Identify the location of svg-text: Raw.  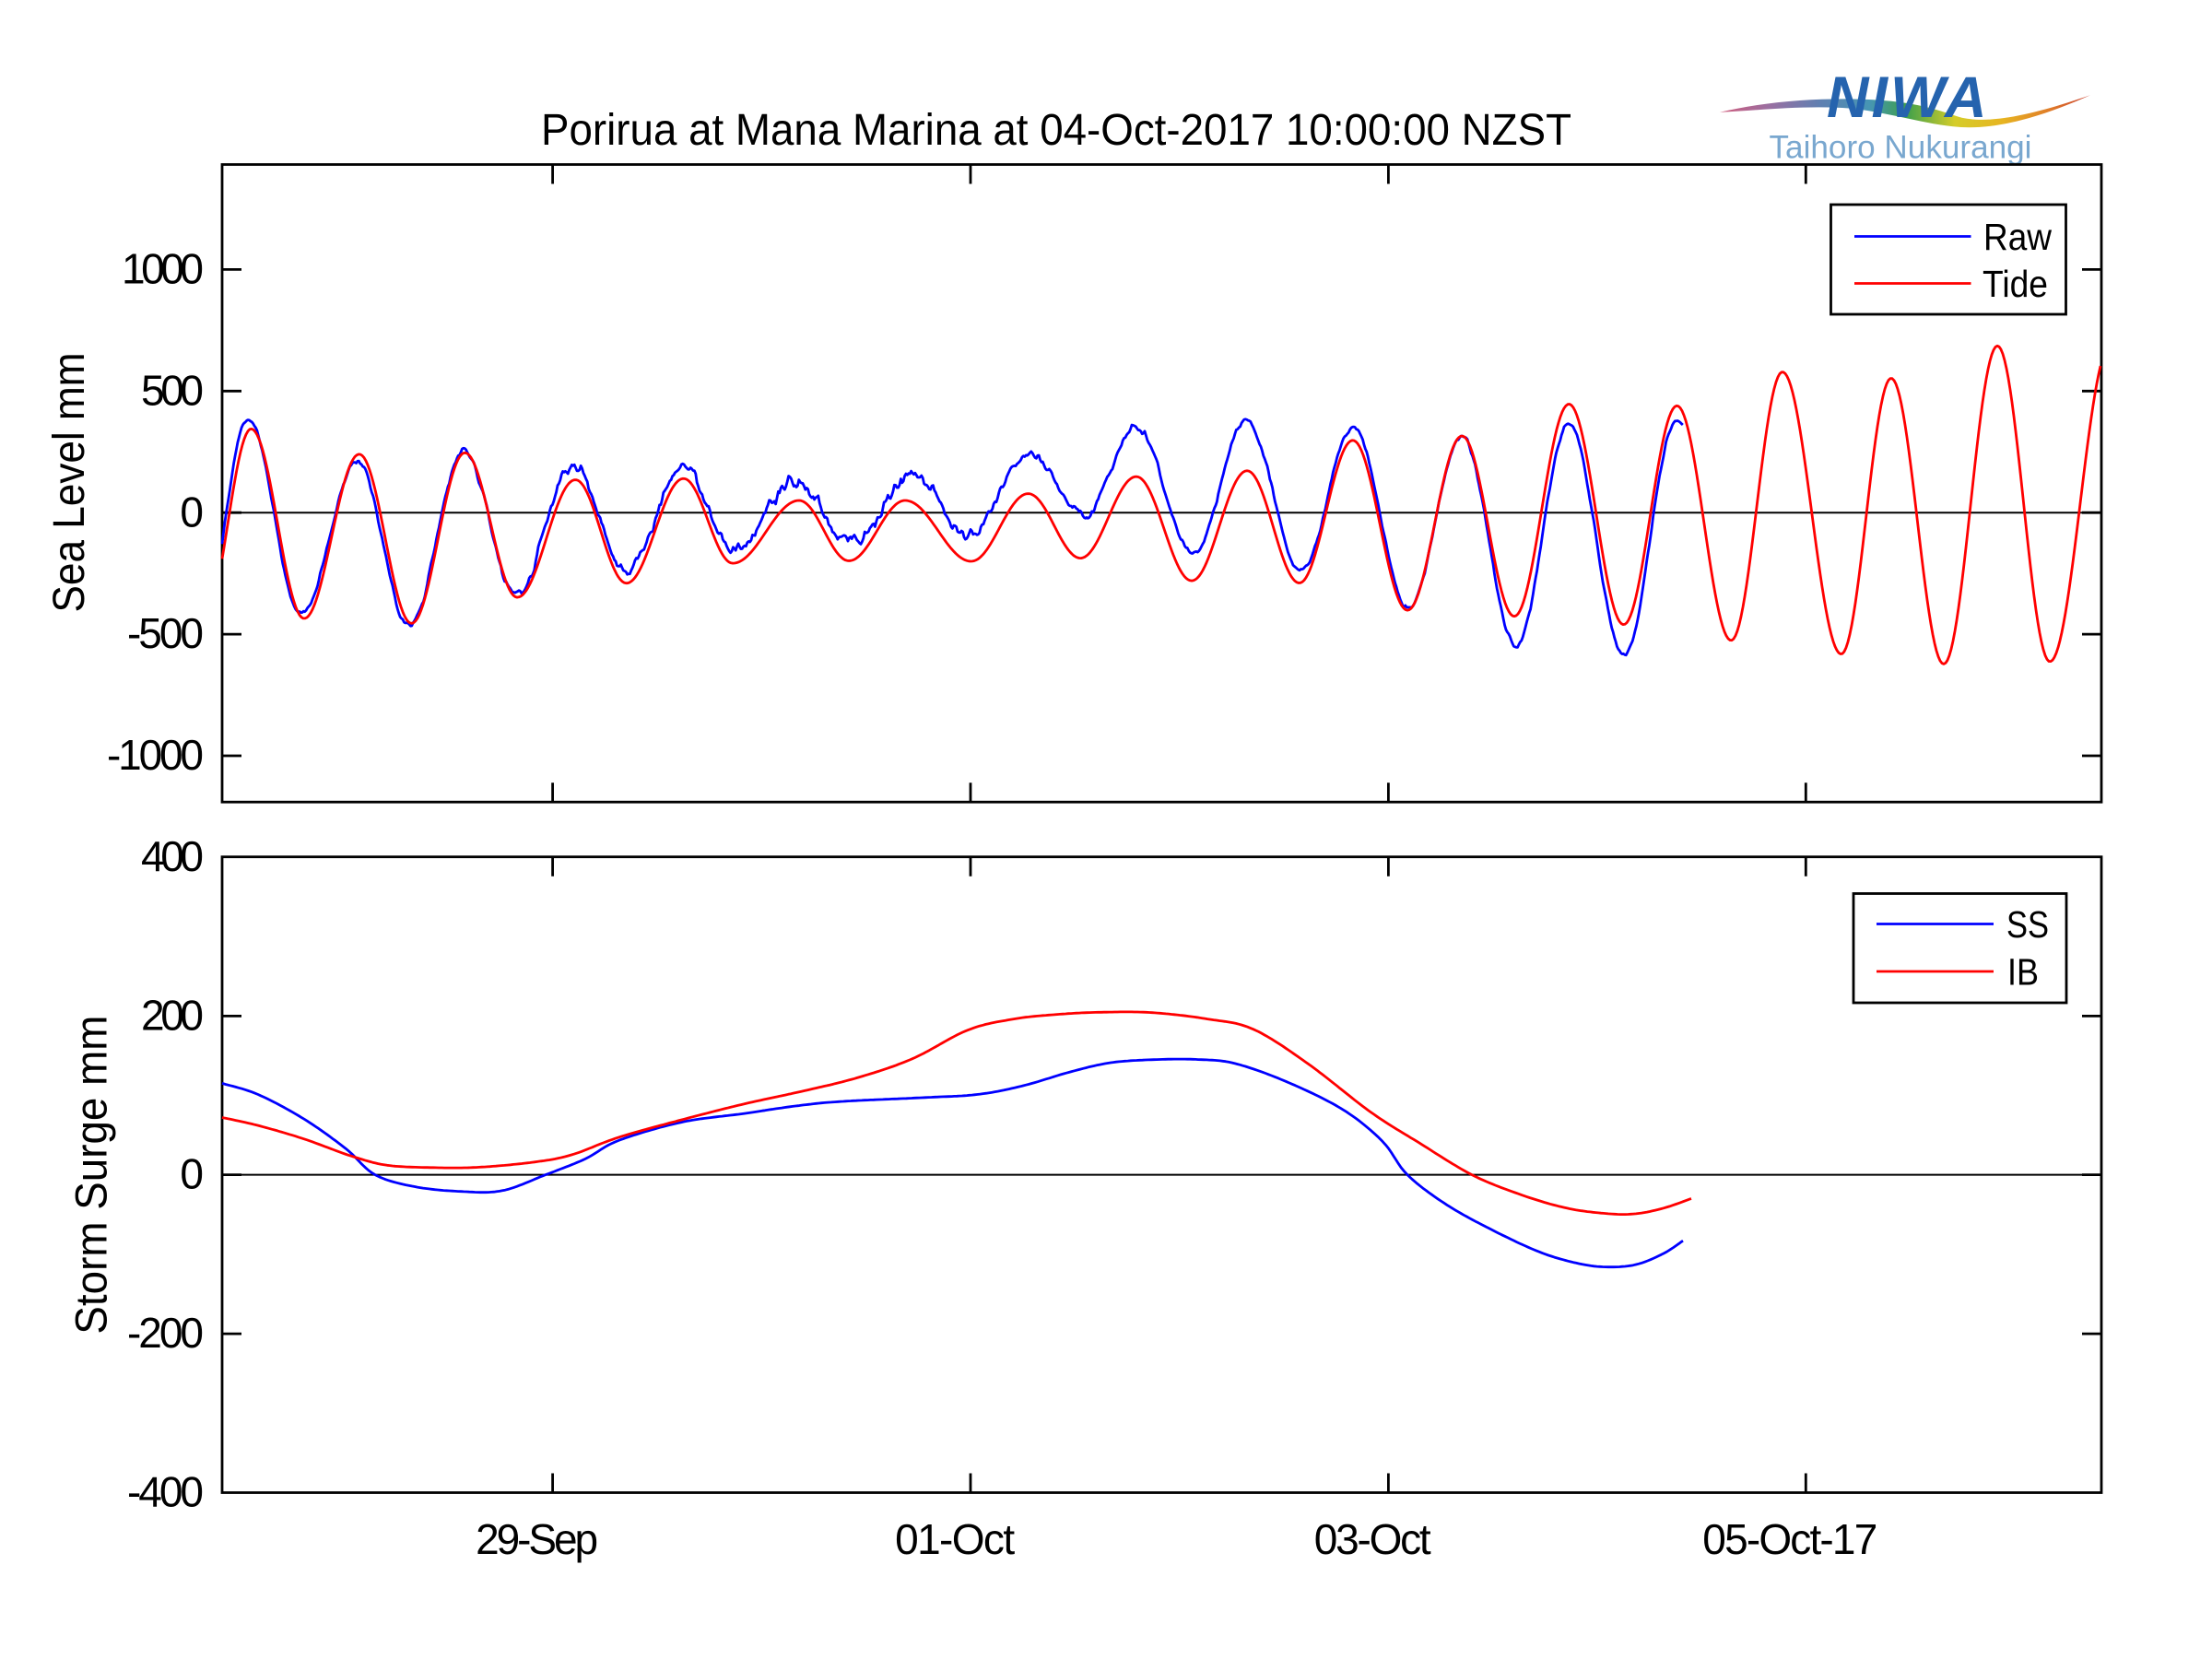
(2017, 237).